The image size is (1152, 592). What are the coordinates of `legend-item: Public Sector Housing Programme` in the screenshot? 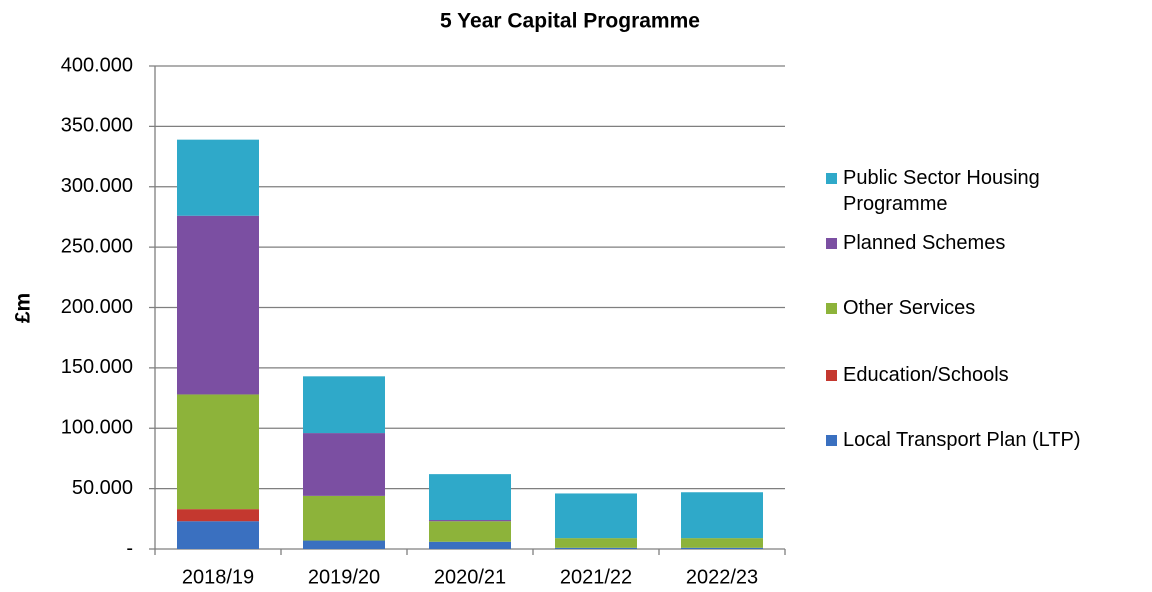 It's located at (986, 191).